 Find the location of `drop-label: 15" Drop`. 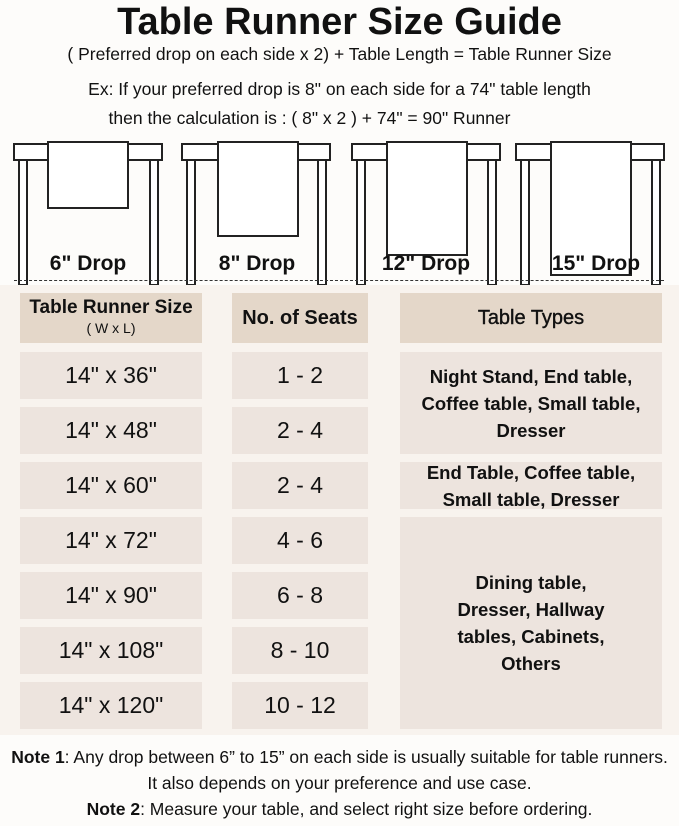

drop-label: 15" Drop is located at coordinates (596, 263).